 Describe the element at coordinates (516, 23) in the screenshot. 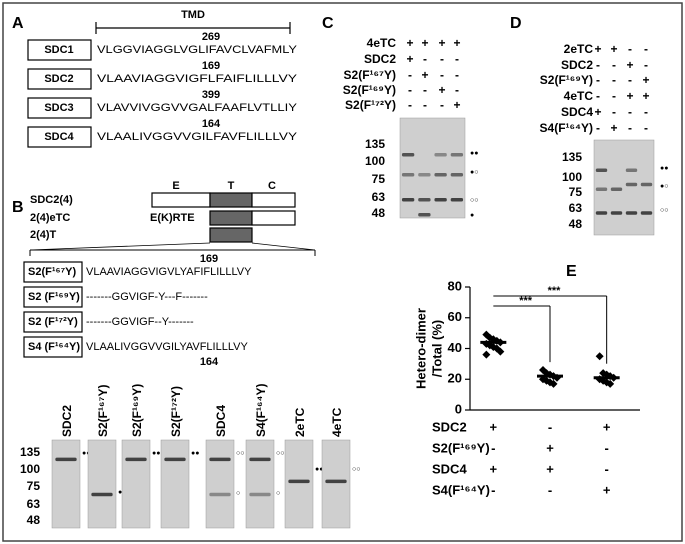

I see `panel-label: D` at that location.